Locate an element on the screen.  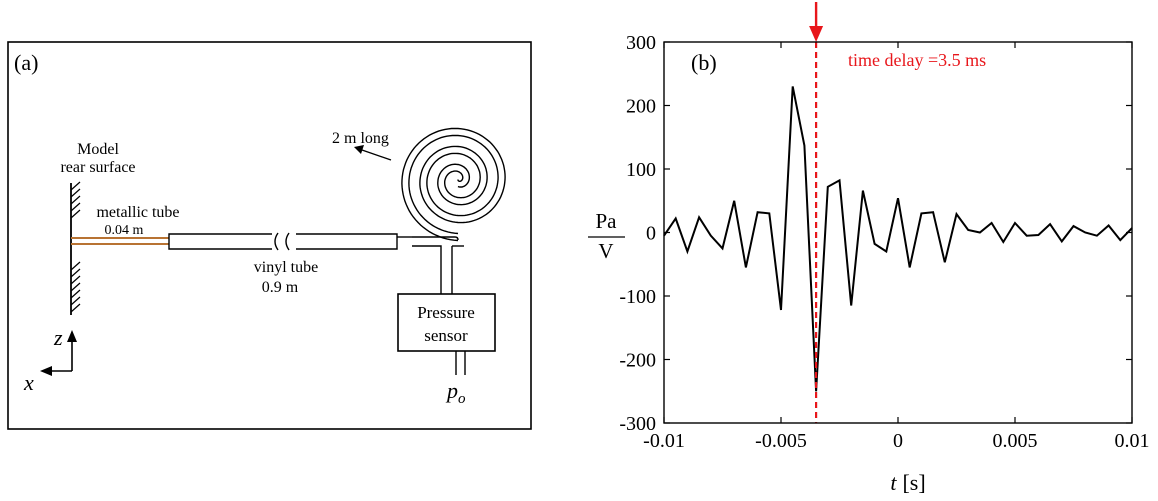
y-tick-label-2: -100 is located at coordinates (637, 297).